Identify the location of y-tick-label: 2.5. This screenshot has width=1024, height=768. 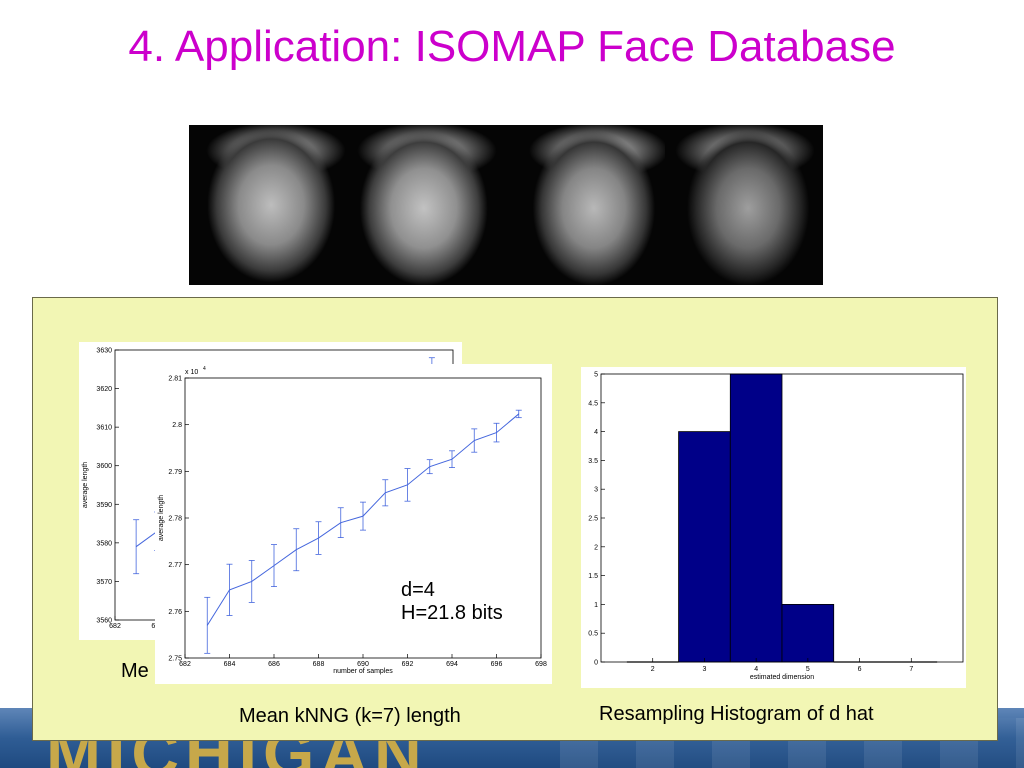
(593, 519).